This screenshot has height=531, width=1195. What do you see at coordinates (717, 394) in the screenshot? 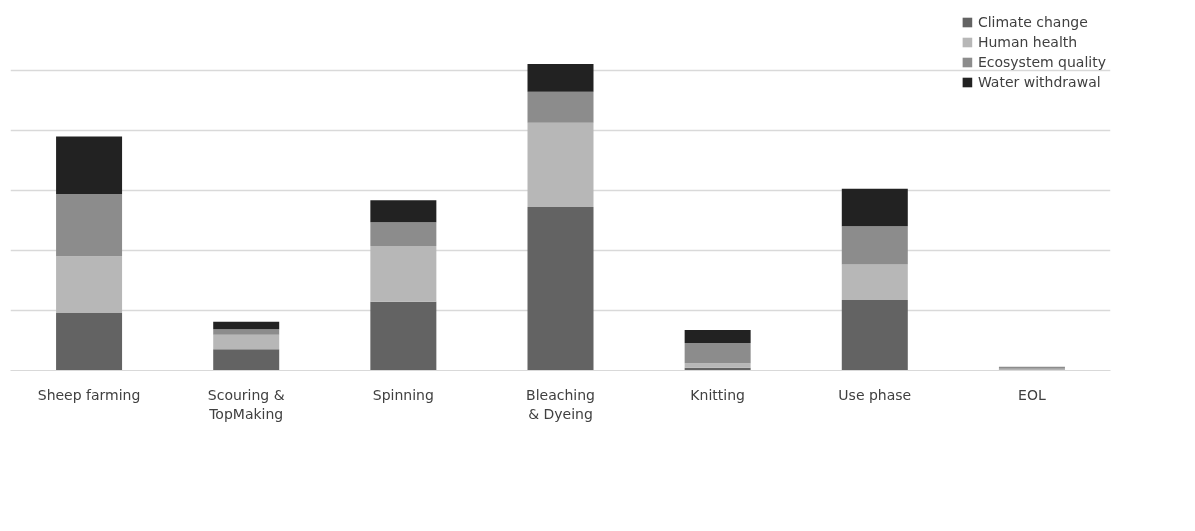
I see `x-tick-label: Knitting` at bounding box center [717, 394].